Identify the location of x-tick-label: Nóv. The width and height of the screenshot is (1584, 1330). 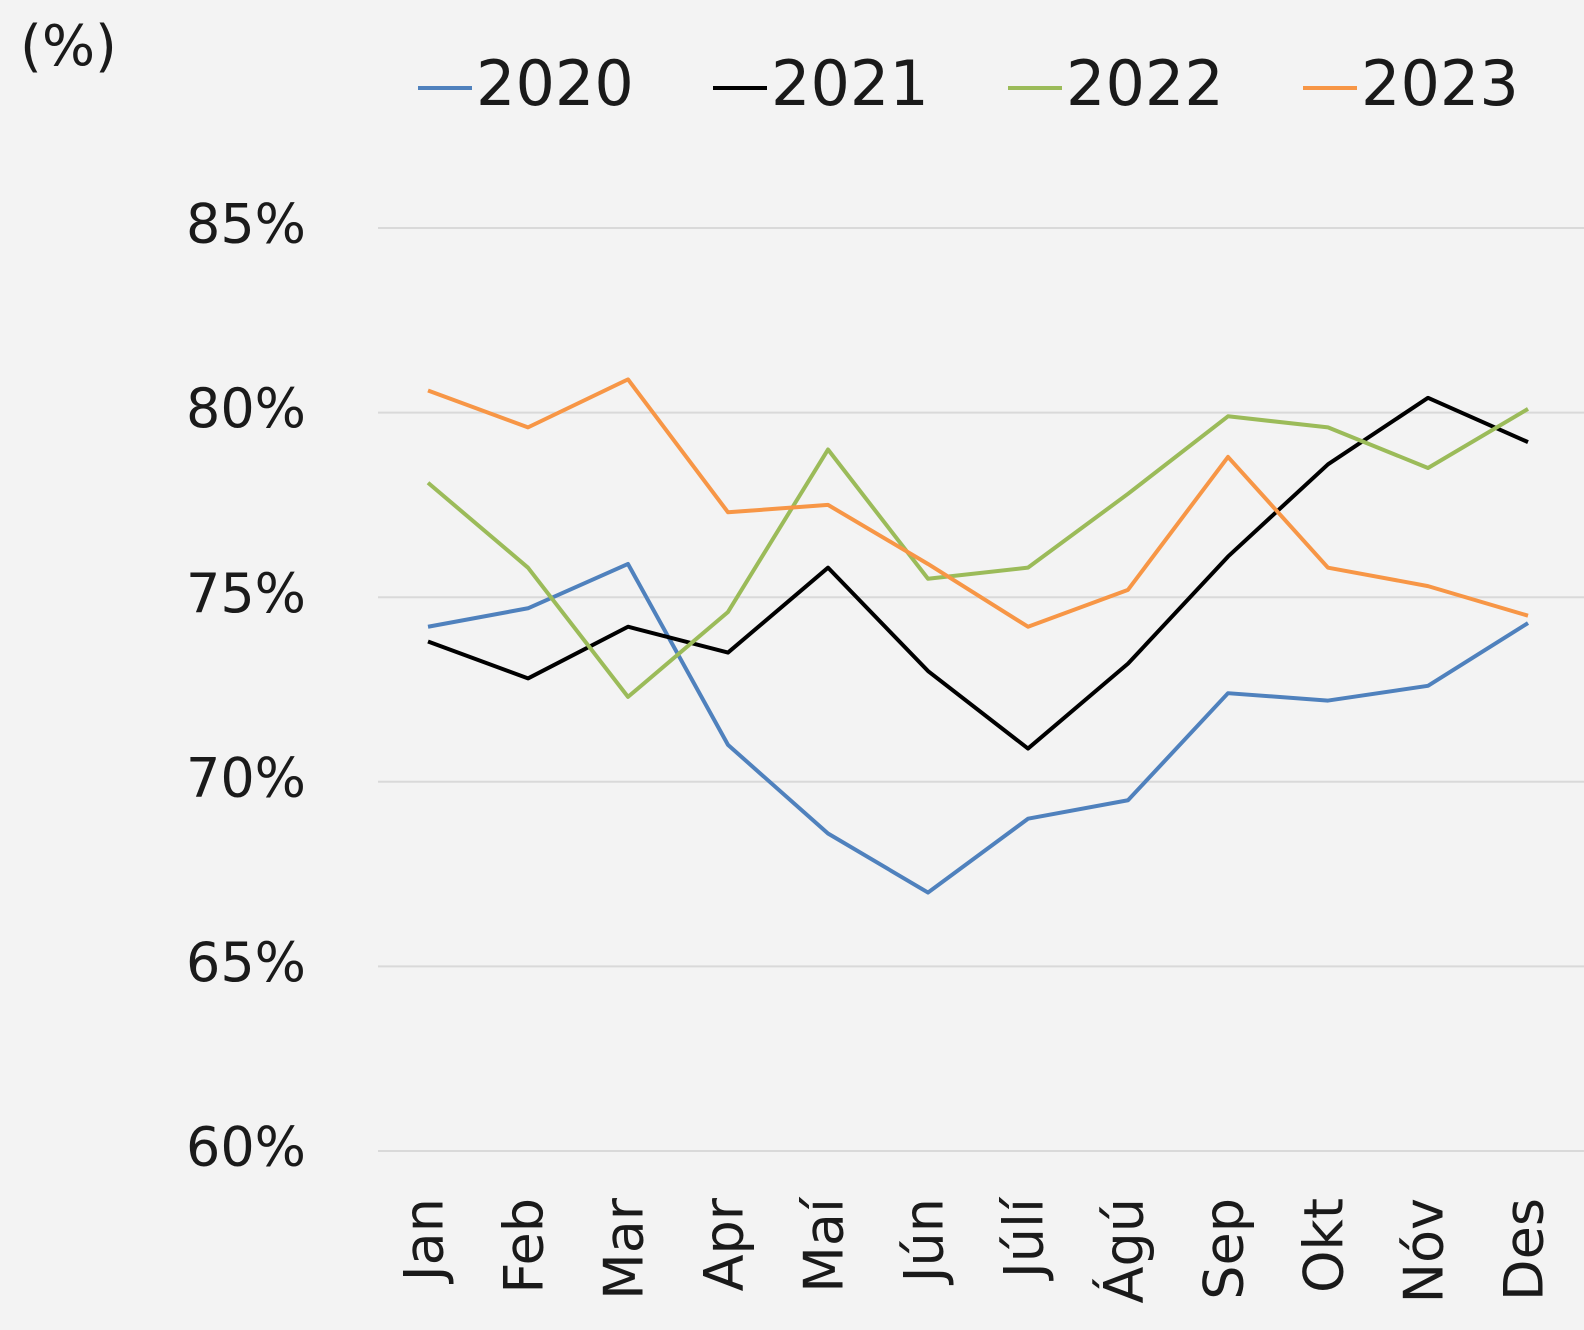
(1424, 1250).